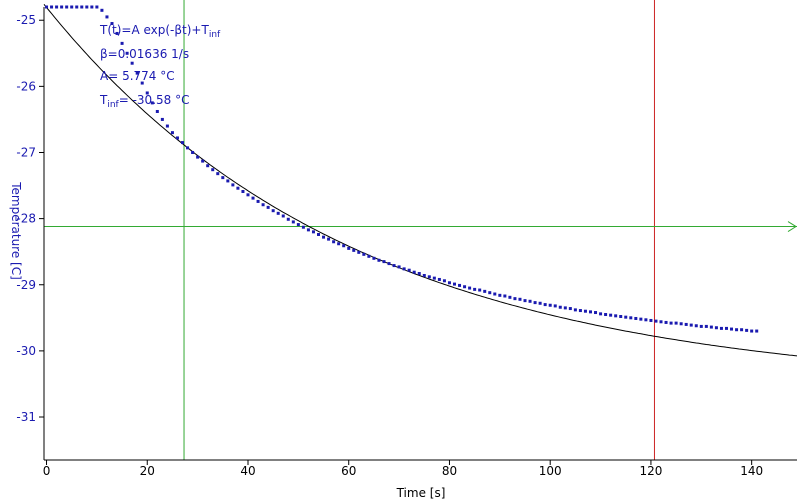  Describe the element at coordinates (247, 471) in the screenshot. I see `x-tick-label: 40` at that location.